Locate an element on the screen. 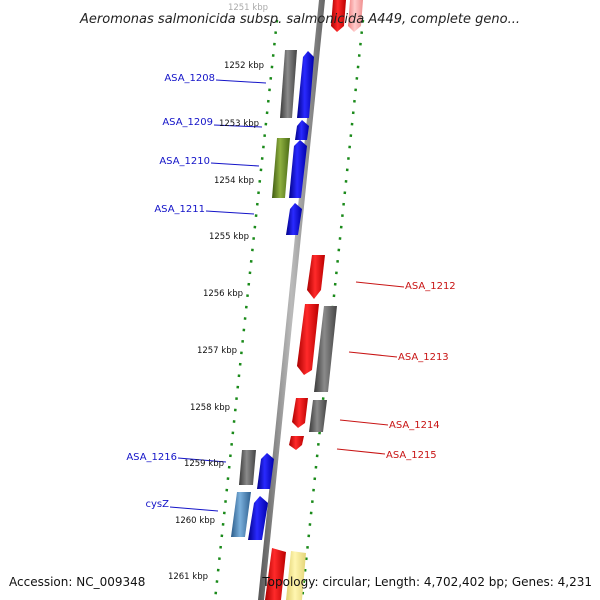 The height and width of the screenshot is (600, 600). tick-label: 1256 kbp is located at coordinates (223, 294).